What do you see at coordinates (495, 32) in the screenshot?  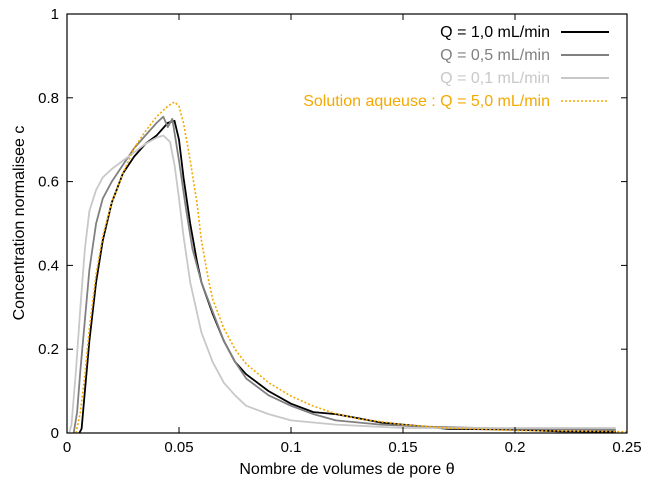 I see `legend-label-1: Q = 1,0 mL/min` at bounding box center [495, 32].